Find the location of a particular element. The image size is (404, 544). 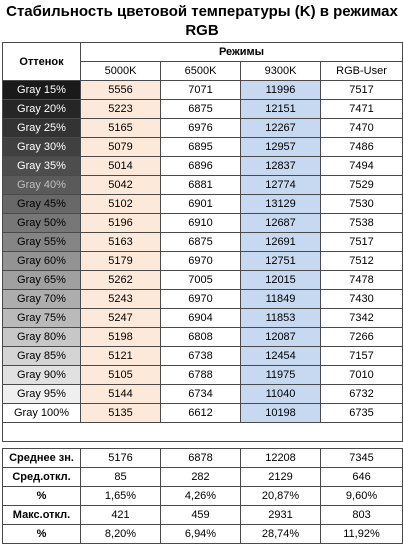

stats-row: Макс.откл. 421 459 2931 803 is located at coordinates (203, 515).